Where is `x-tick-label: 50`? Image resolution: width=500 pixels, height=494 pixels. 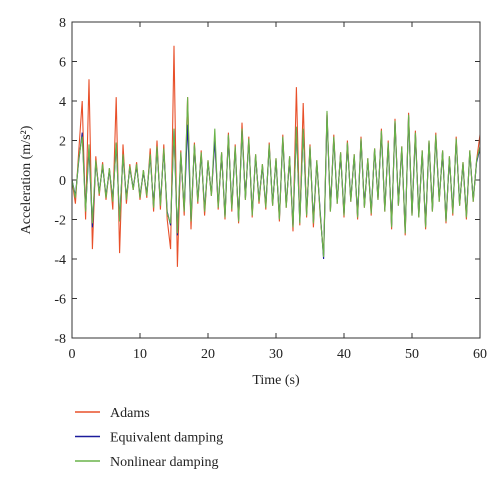
x-tick-label: 50 is located at coordinates (412, 354).